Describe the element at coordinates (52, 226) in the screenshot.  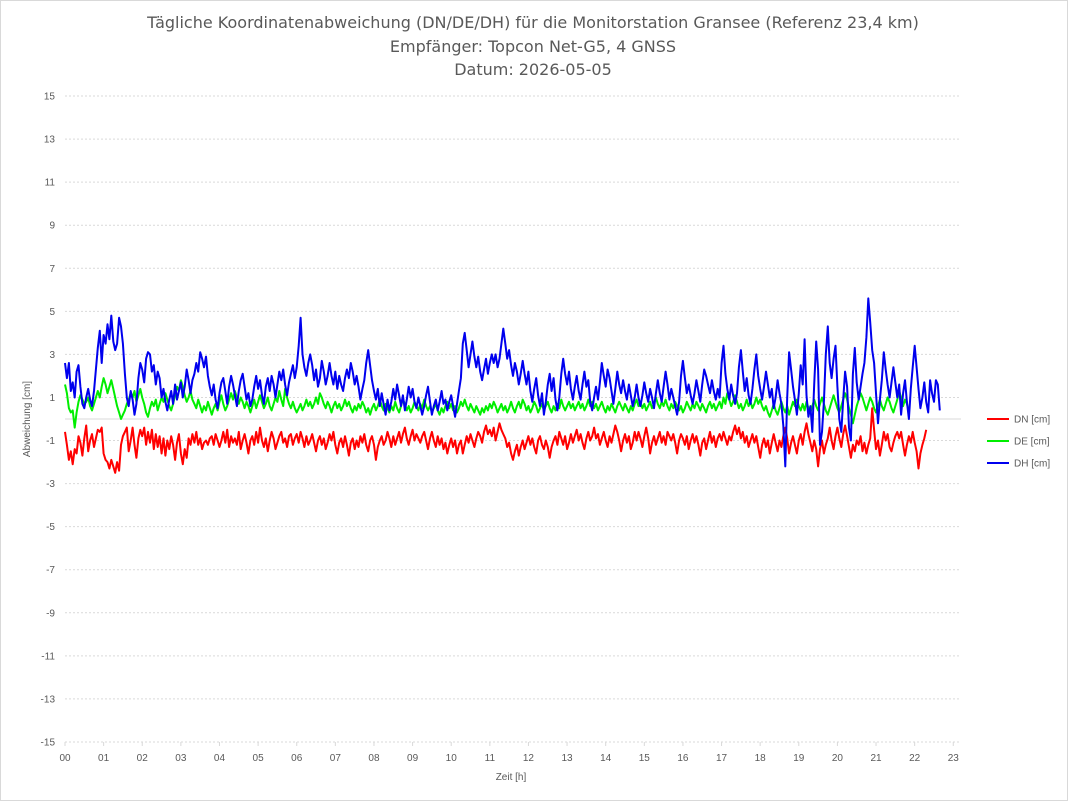
I see `y-tick-label: 9` at that location.